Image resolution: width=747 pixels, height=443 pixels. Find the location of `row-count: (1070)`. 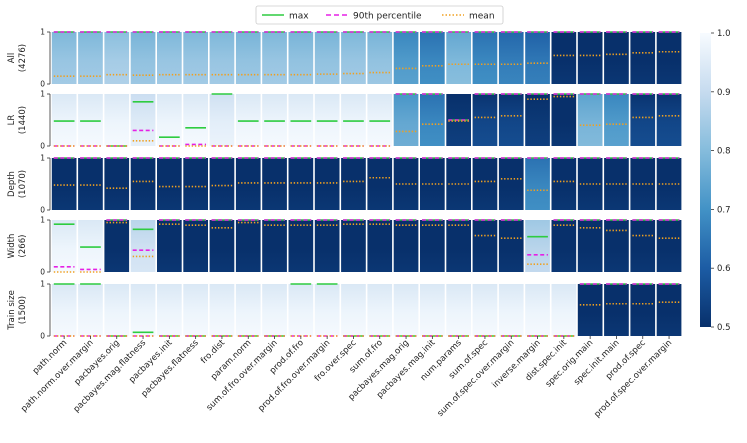

row-count: (1070) is located at coordinates (23, 184).